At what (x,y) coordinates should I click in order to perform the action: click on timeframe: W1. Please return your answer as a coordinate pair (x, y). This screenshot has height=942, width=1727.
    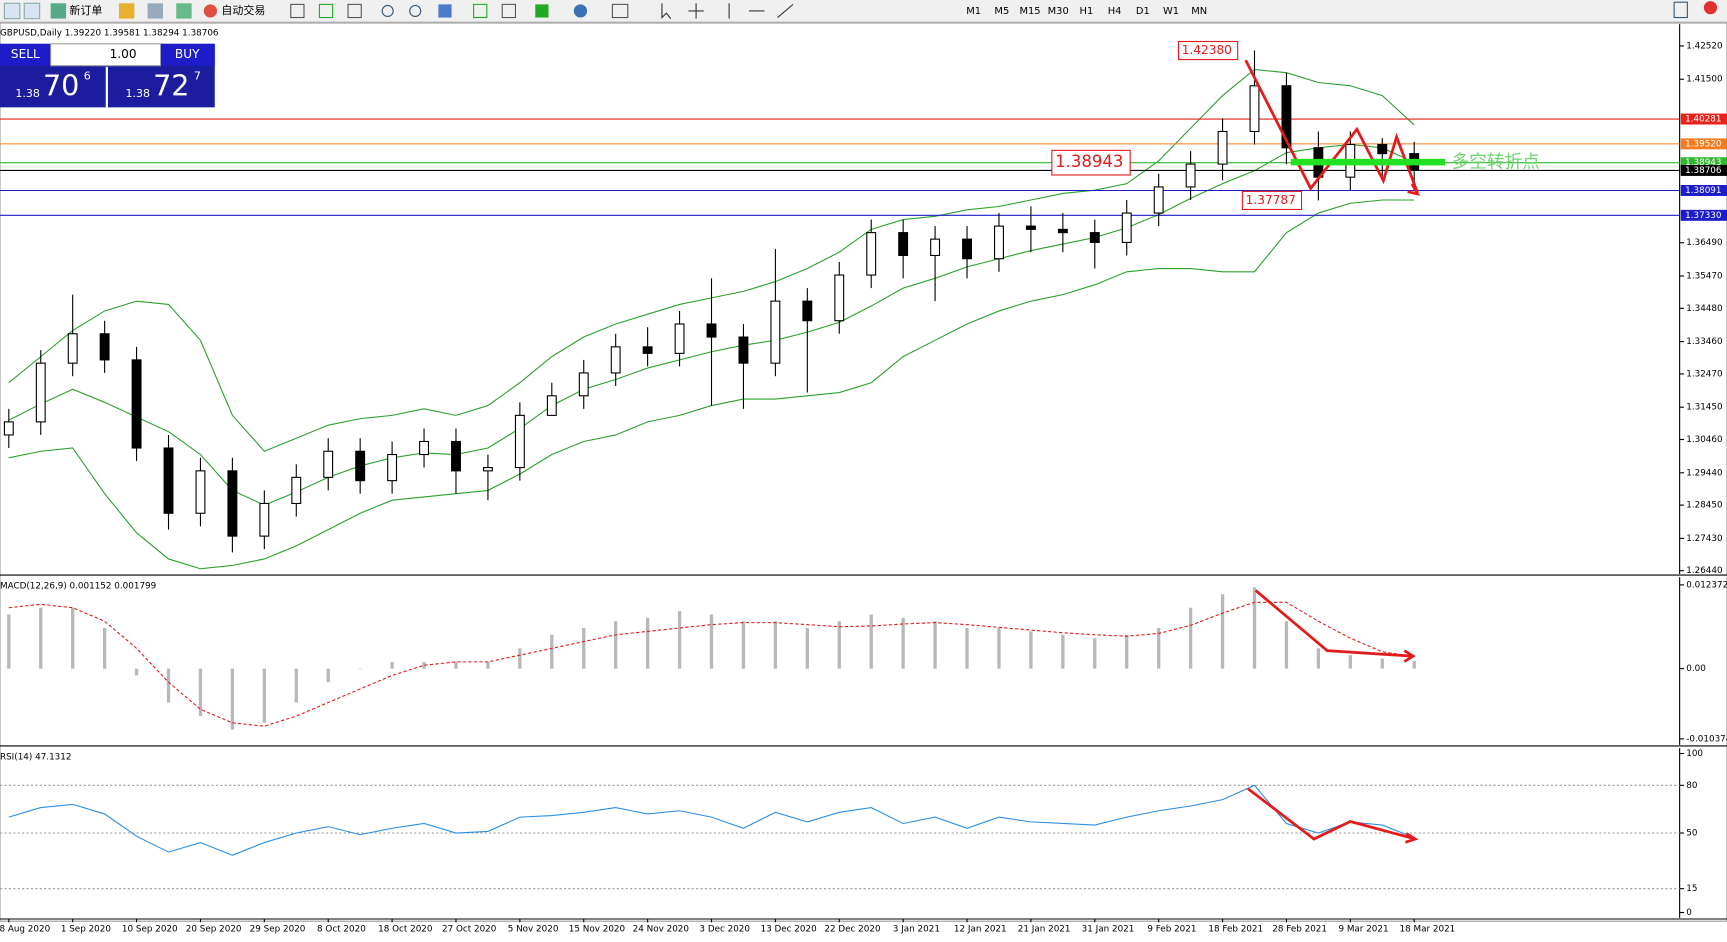
    Looking at the image, I should click on (1171, 11).